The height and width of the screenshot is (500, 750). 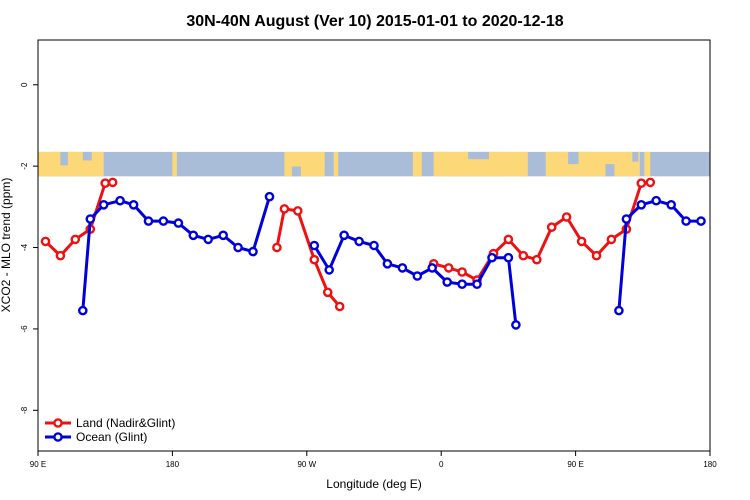 What do you see at coordinates (24, 166) in the screenshot?
I see `y-tick-label: -2` at bounding box center [24, 166].